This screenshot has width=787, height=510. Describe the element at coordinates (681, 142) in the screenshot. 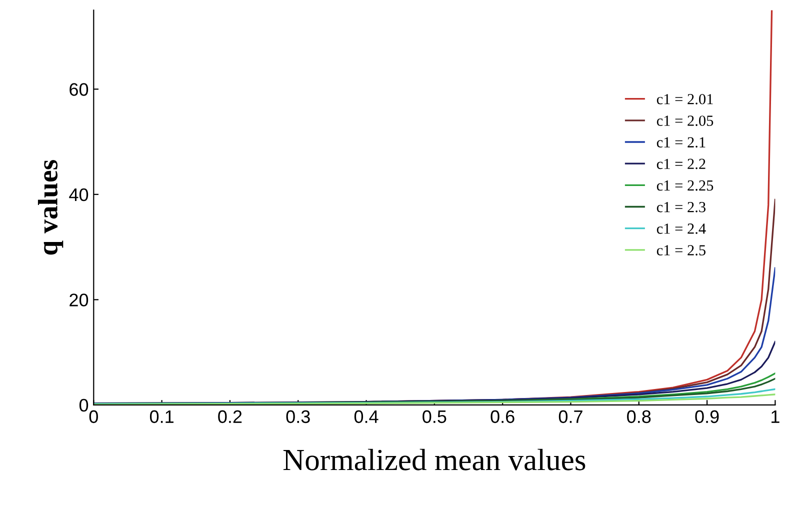

I see `legend-label: c1 = 2.1` at that location.